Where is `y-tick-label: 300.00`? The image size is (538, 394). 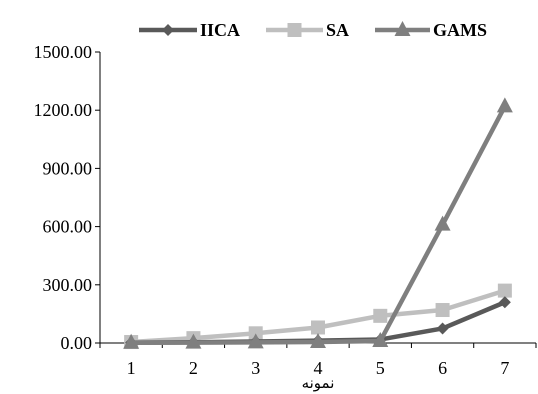
y-tick-label: 300.00 is located at coordinates (68, 285).